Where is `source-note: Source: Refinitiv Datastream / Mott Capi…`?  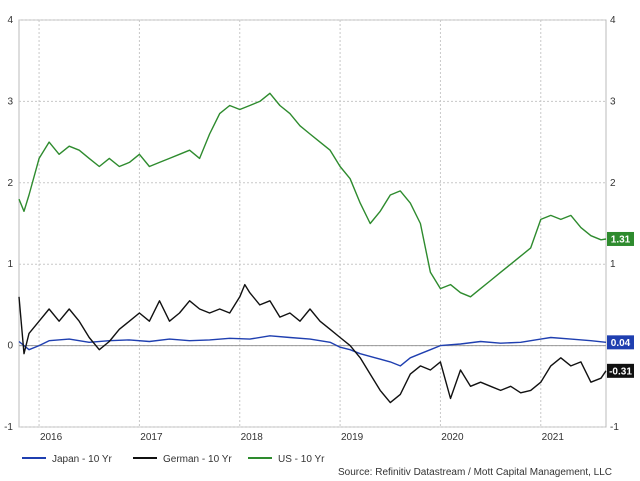 source-note: Source: Refinitiv Datastream / Mott Capi… is located at coordinates (475, 472).